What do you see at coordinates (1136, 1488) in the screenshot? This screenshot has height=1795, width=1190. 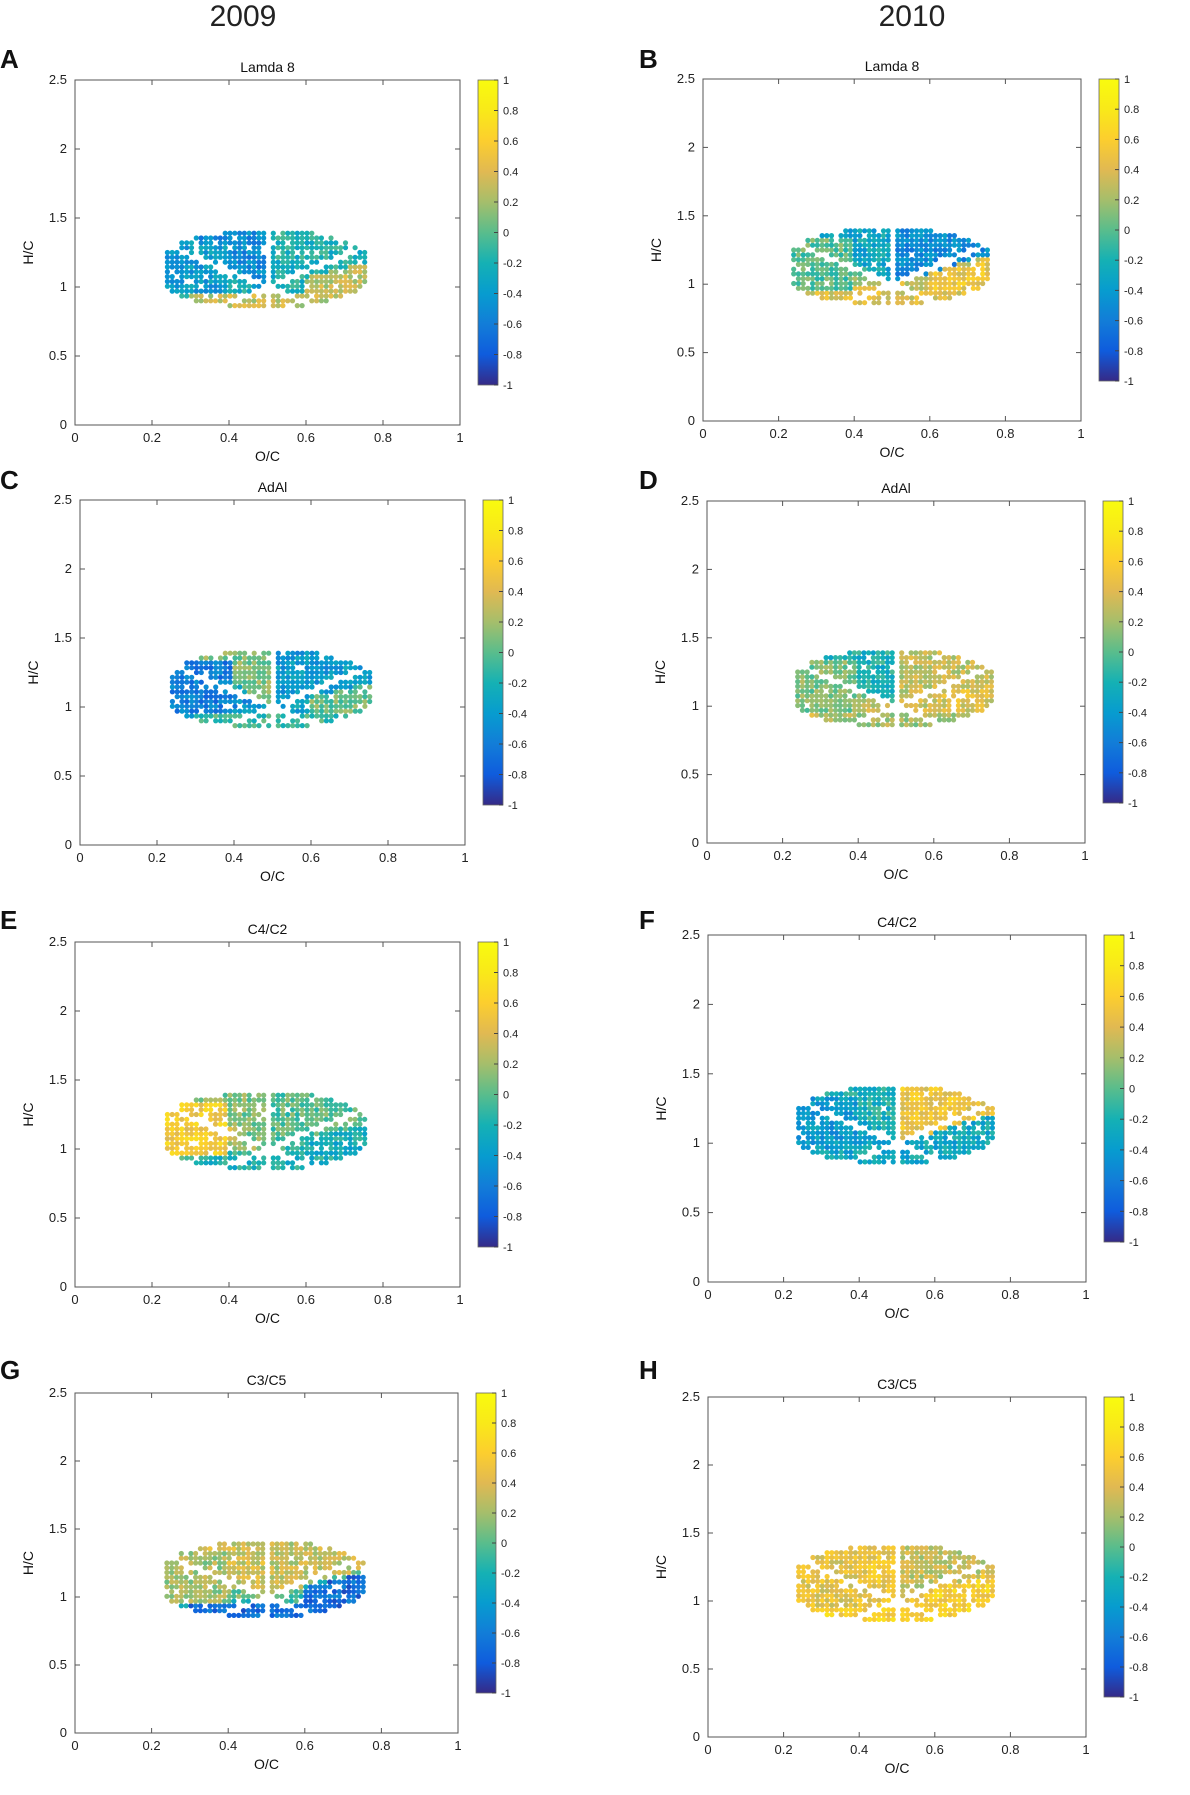 I see `colorbar-tick-label: 0.4` at bounding box center [1136, 1488].